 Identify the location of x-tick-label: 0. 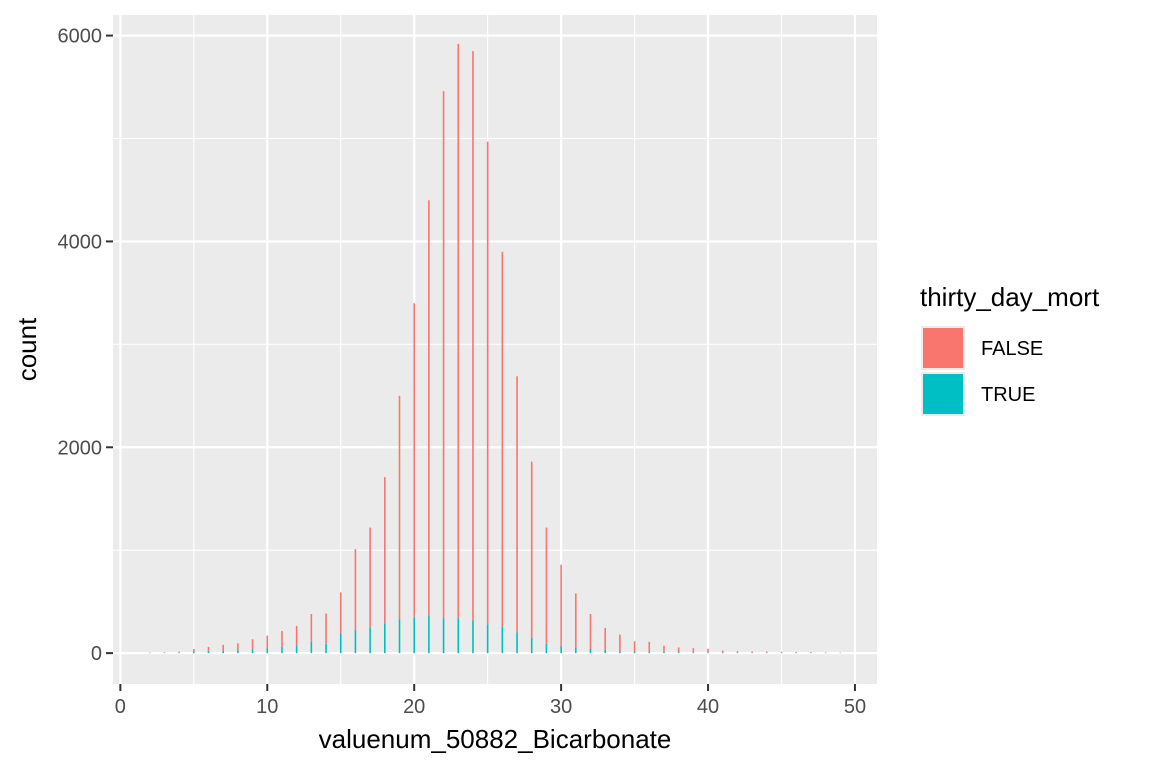
(120, 707).